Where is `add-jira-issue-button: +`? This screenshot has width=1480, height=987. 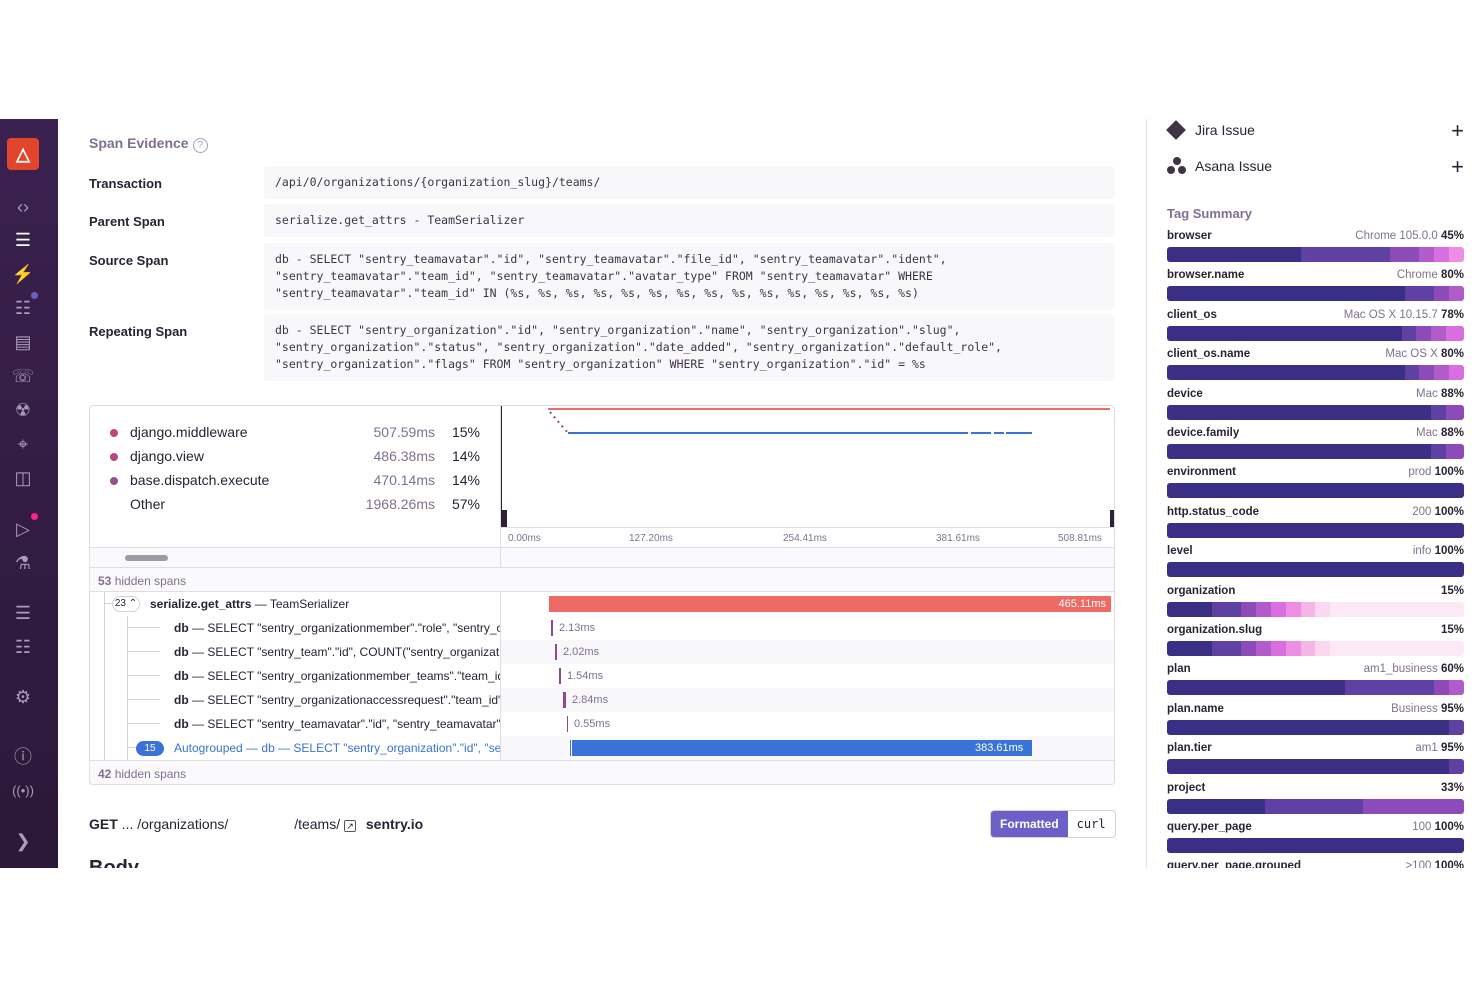 add-jira-issue-button: + is located at coordinates (1457, 131).